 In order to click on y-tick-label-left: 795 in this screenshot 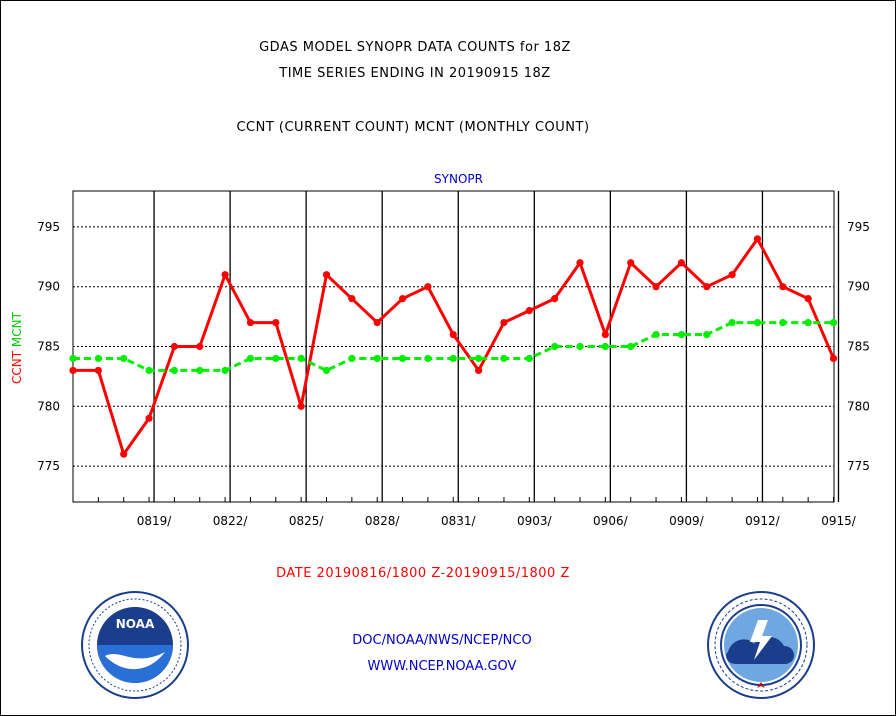, I will do `click(48, 227)`.